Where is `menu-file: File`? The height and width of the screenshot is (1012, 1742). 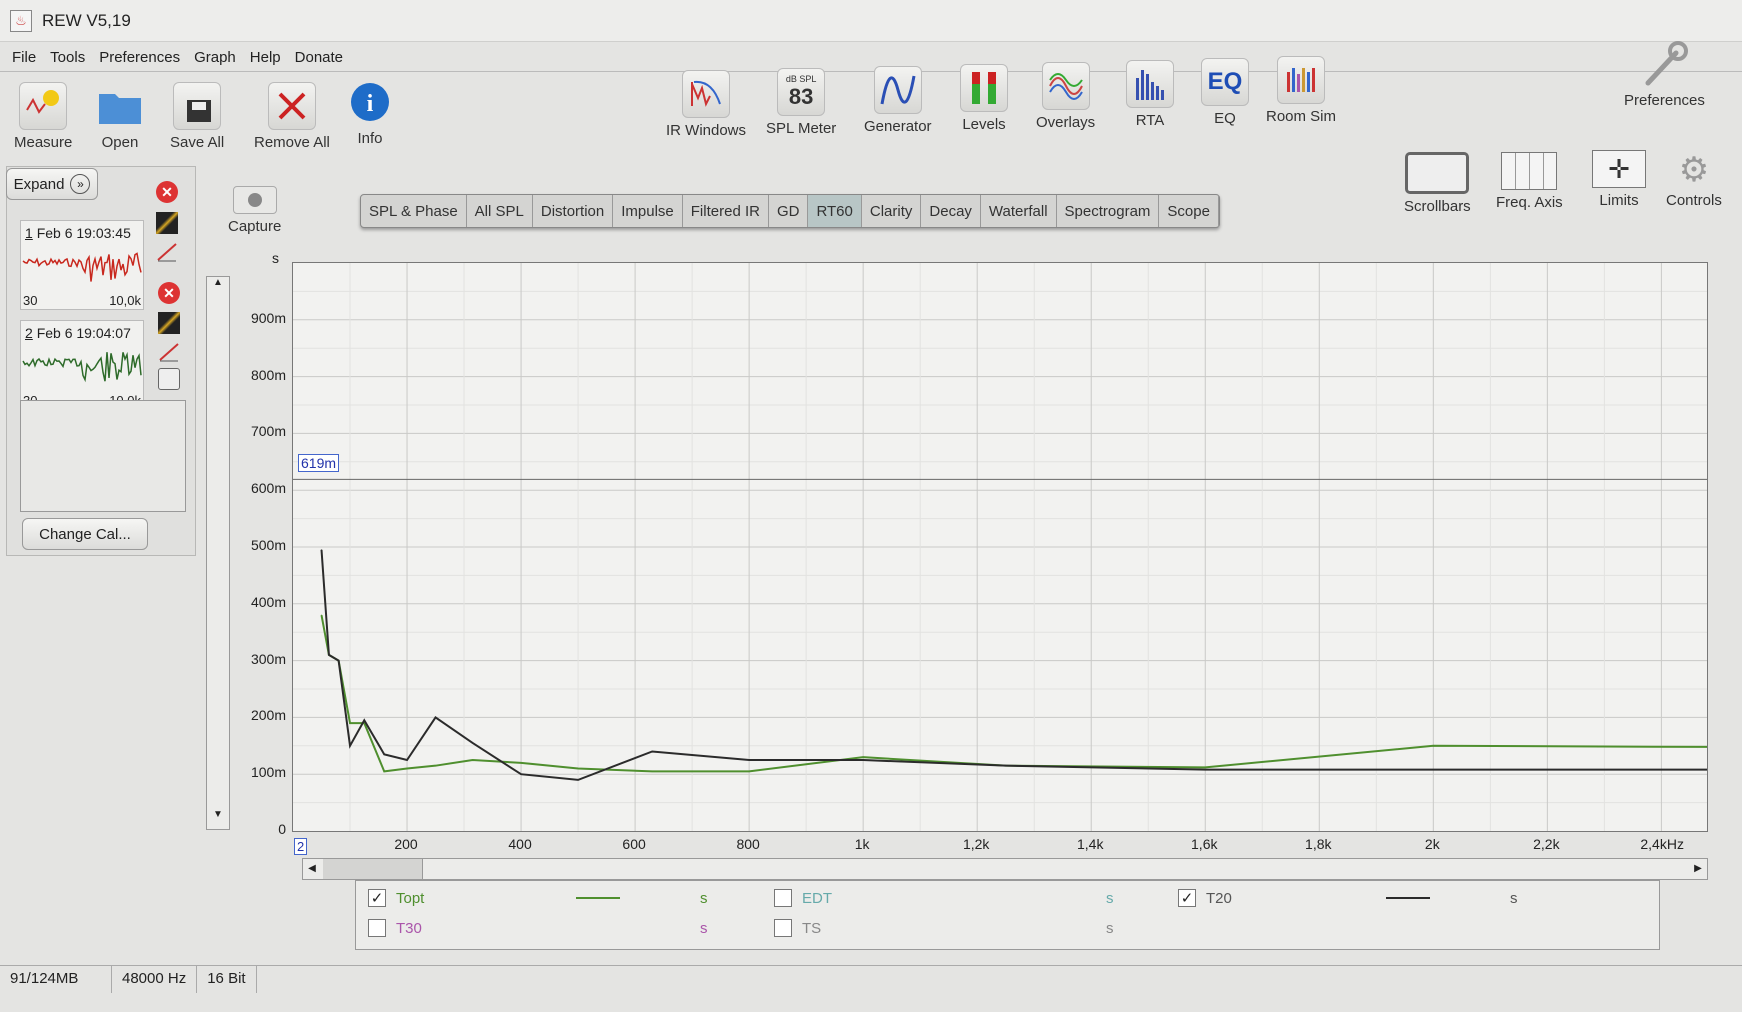 menu-file: File is located at coordinates (24, 57).